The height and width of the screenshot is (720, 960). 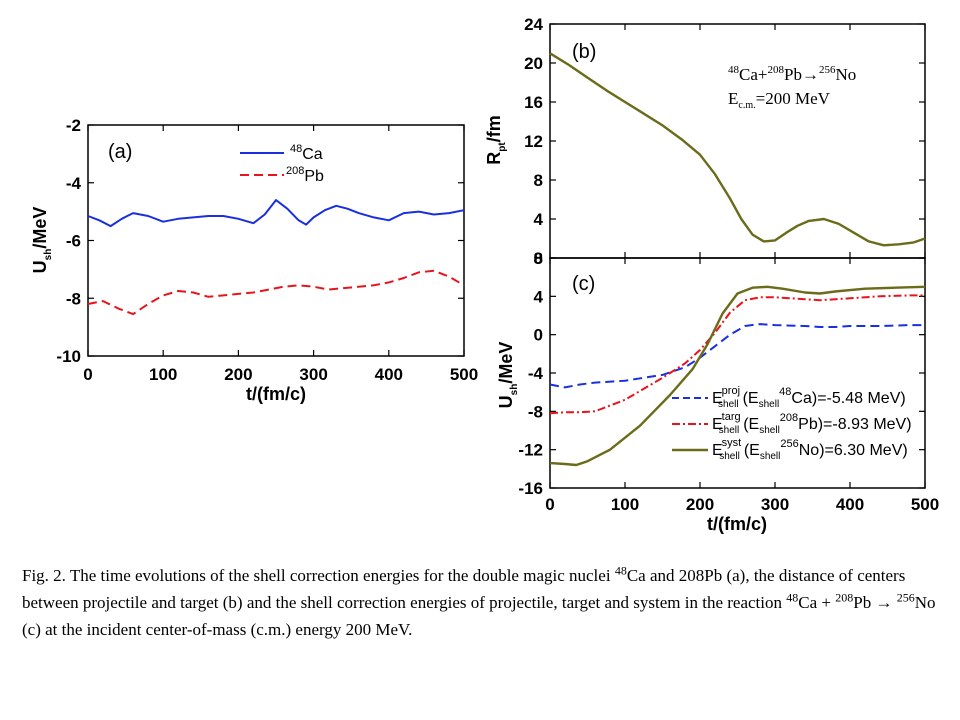 I want to click on panel-c-xlabel: t/(fm/c), so click(x=737, y=524).